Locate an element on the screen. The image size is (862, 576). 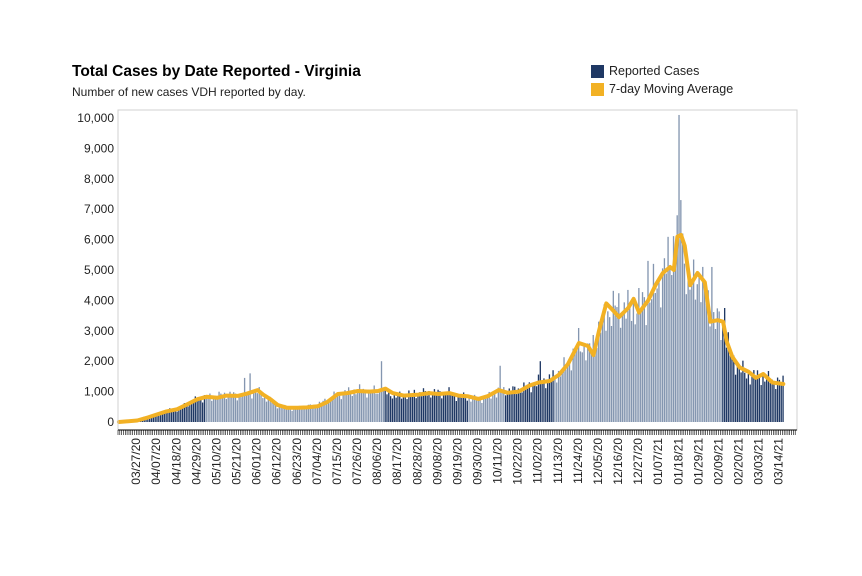
y-tick-label: 5,000 is located at coordinates (99, 270).